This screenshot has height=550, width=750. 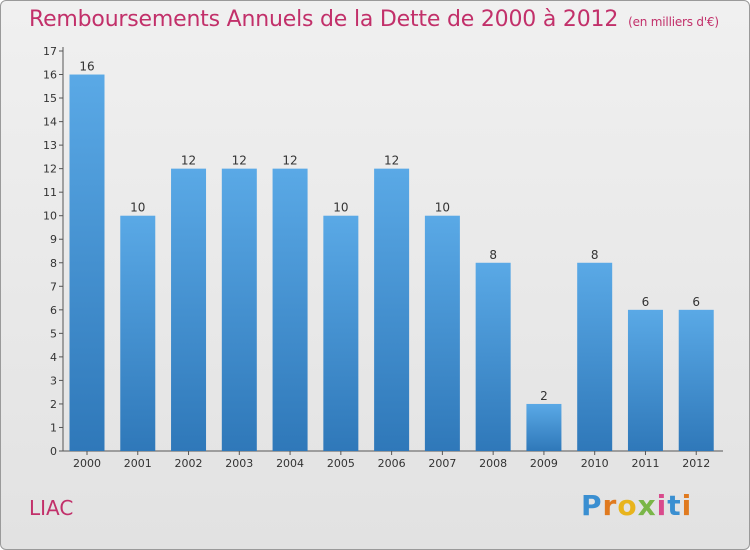 I want to click on y-tick-label: 11, so click(x=50, y=192).